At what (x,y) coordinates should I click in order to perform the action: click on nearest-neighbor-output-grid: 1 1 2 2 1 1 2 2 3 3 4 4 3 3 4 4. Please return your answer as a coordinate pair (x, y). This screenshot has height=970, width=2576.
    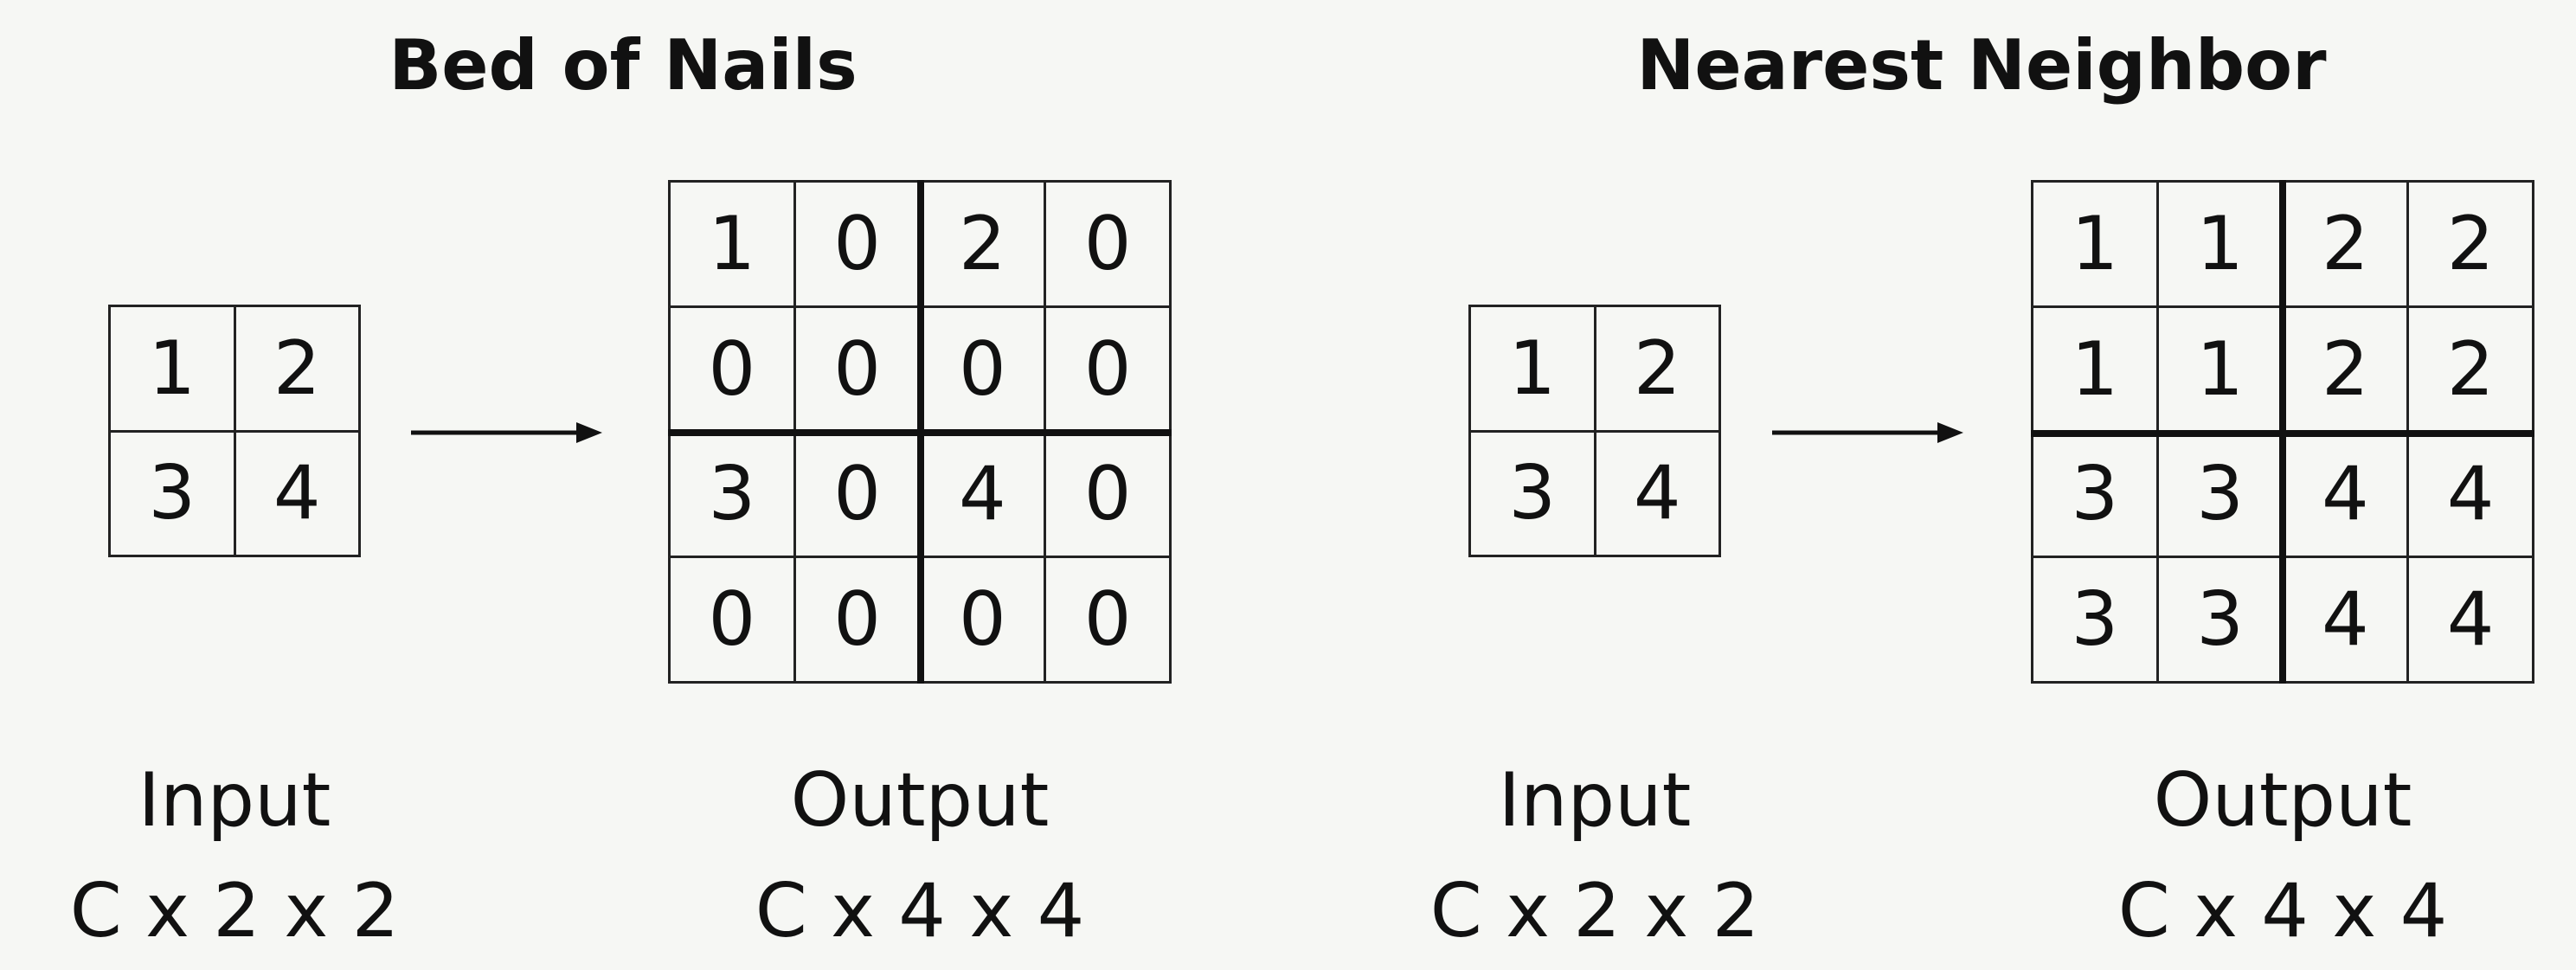
    Looking at the image, I should click on (2282, 432).